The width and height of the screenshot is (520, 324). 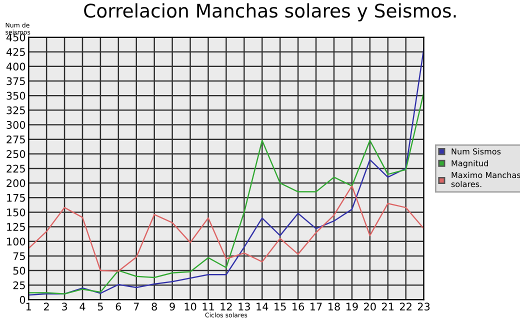 What do you see at coordinates (316, 306) in the screenshot?
I see `x-tick-label: 17` at bounding box center [316, 306].